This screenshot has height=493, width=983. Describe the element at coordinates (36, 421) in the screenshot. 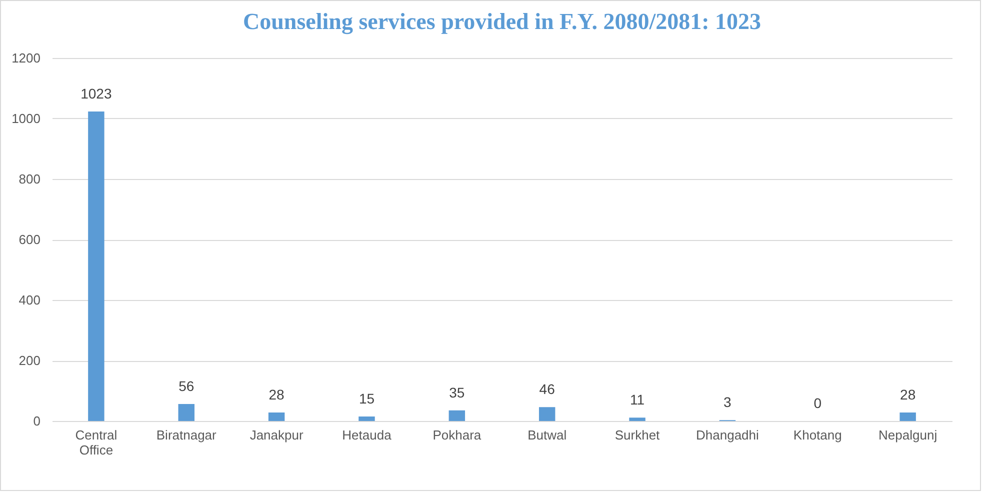

I see `y-tick-label: 0` at that location.